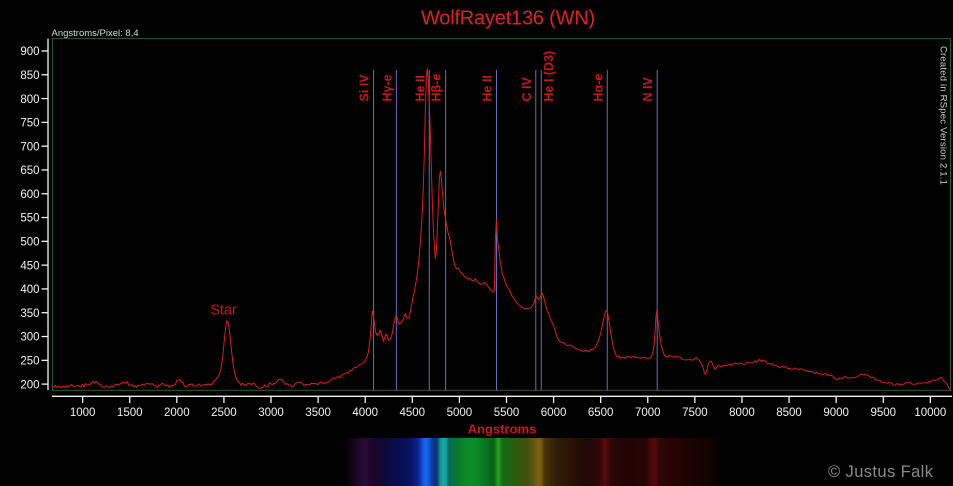 Image resolution: width=953 pixels, height=486 pixels. I want to click on x-tick-label: 4500, so click(413, 413).